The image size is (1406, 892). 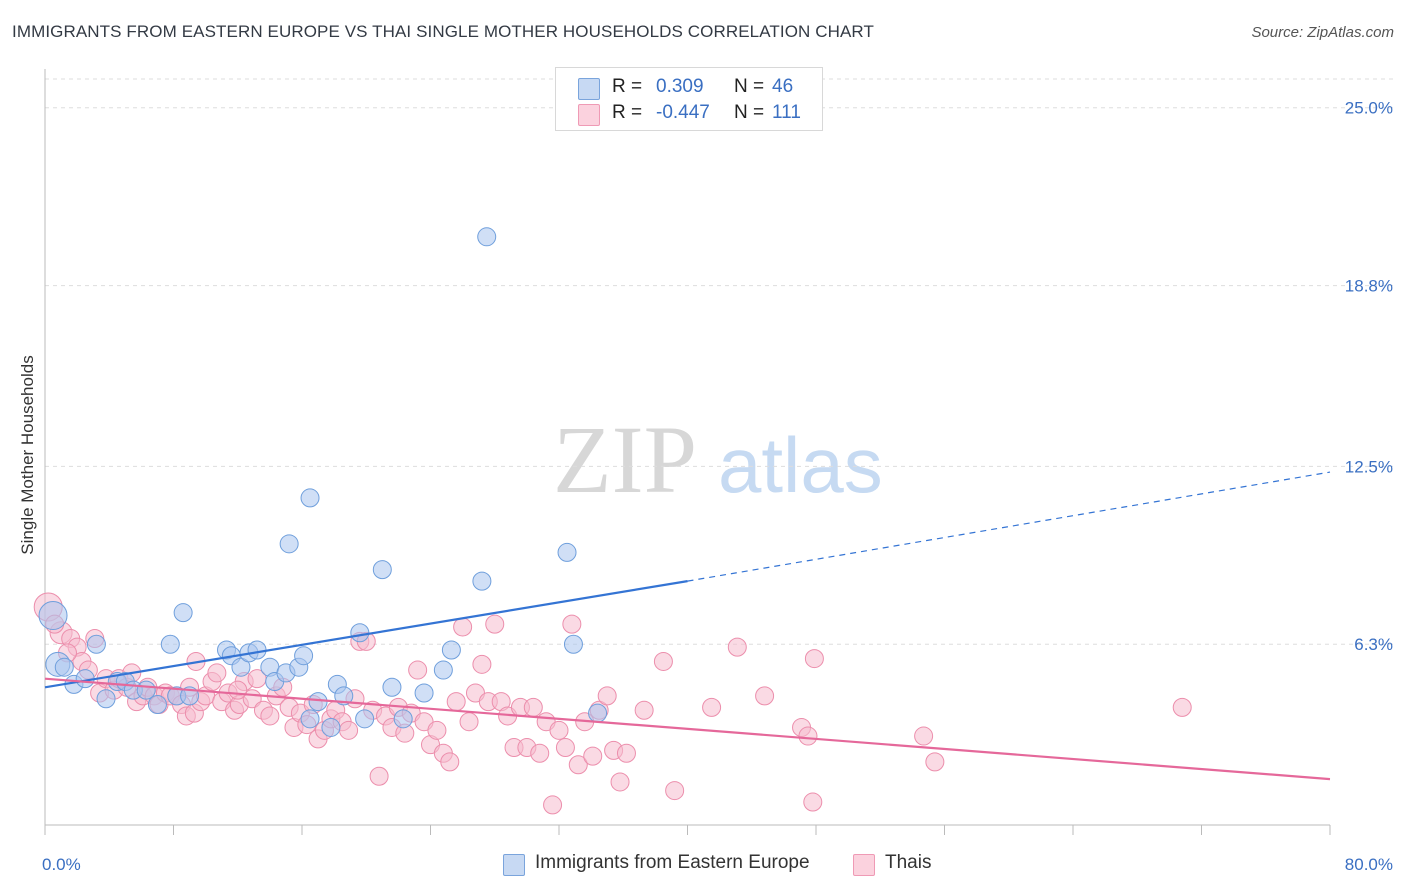 What do you see at coordinates (1322, 32) in the screenshot?
I see `chart-source: Source: ZipAtlas.com` at bounding box center [1322, 32].